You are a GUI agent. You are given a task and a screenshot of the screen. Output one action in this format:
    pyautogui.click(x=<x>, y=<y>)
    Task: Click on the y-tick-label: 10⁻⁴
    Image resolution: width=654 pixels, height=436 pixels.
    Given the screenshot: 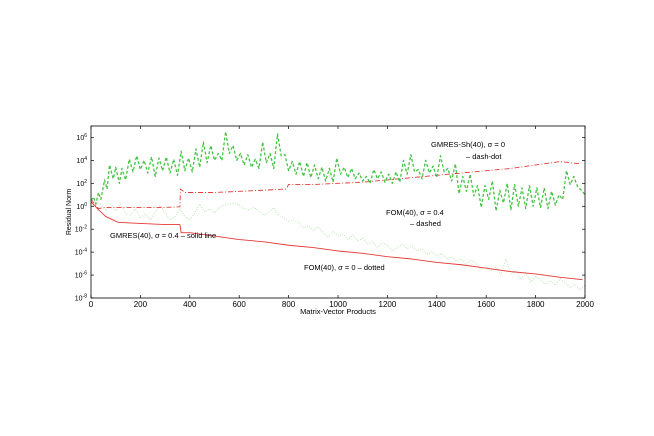 What is the action you would take?
    pyautogui.click(x=81, y=252)
    